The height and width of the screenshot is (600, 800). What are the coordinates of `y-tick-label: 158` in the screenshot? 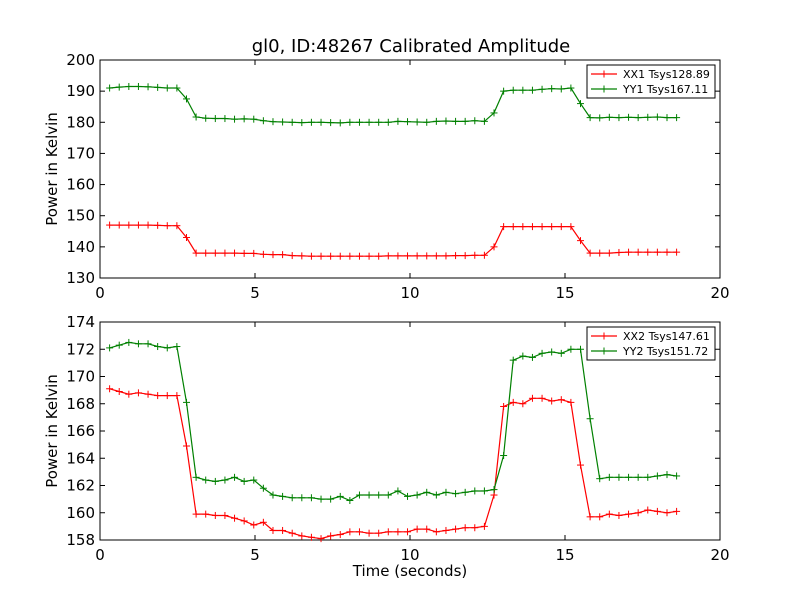 It's located at (80, 540).